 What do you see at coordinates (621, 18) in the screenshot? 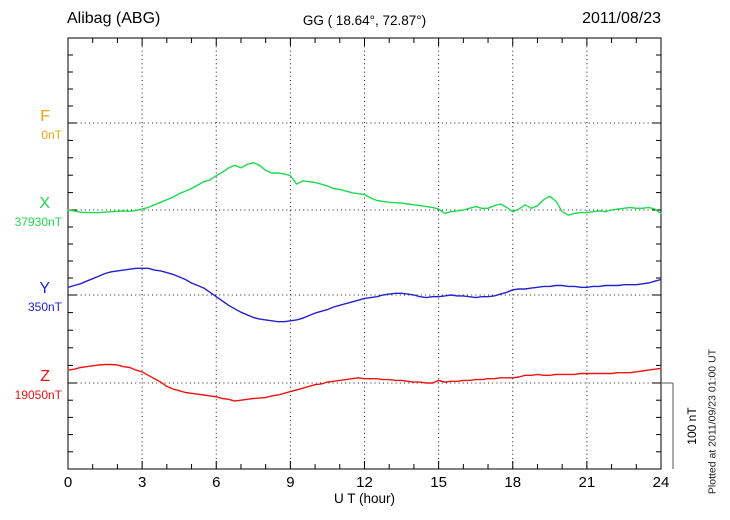
I see `plot-date: 2011/08/23` at bounding box center [621, 18].